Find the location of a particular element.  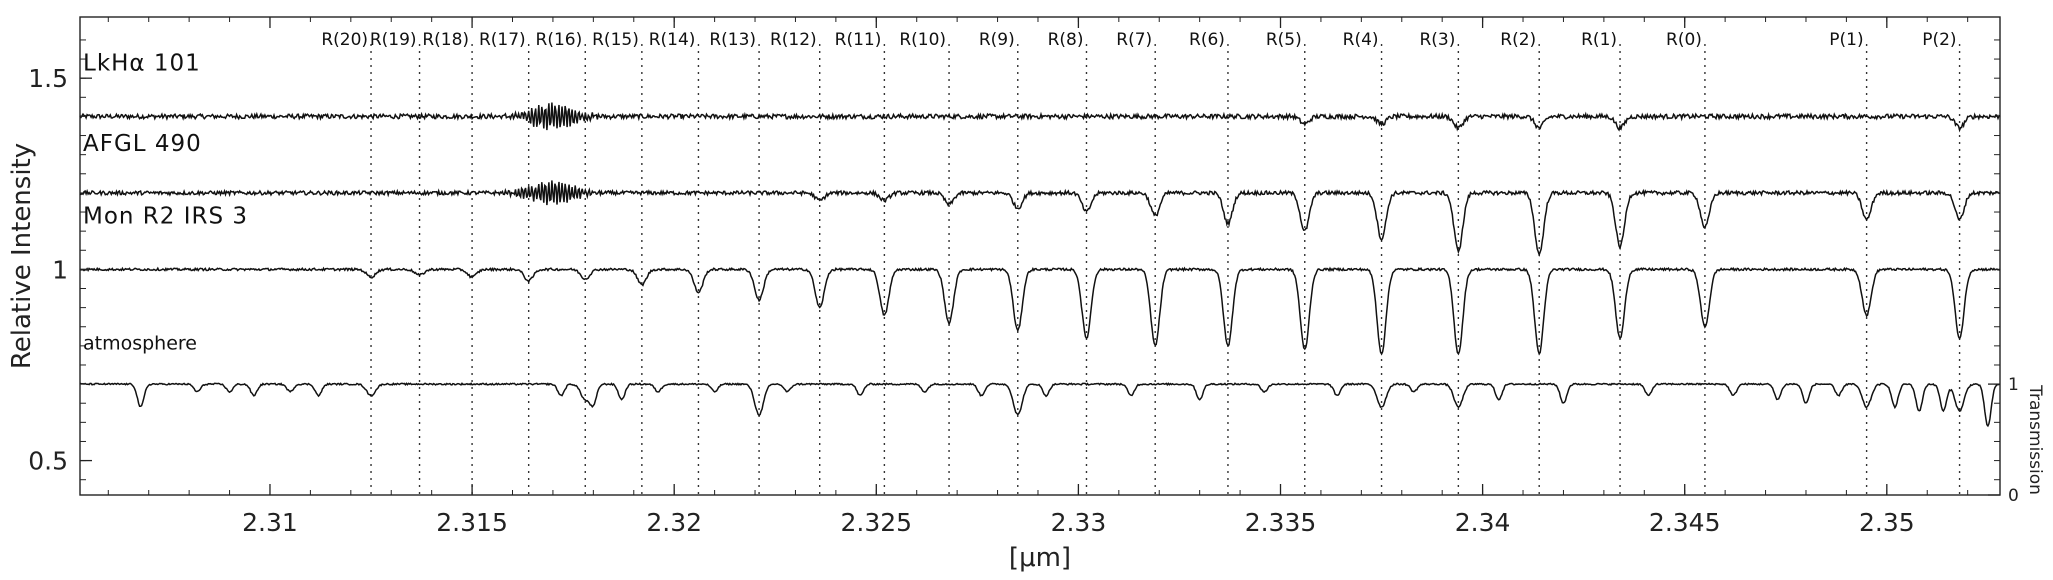

x-tick-label: 2.32 is located at coordinates (674, 522).